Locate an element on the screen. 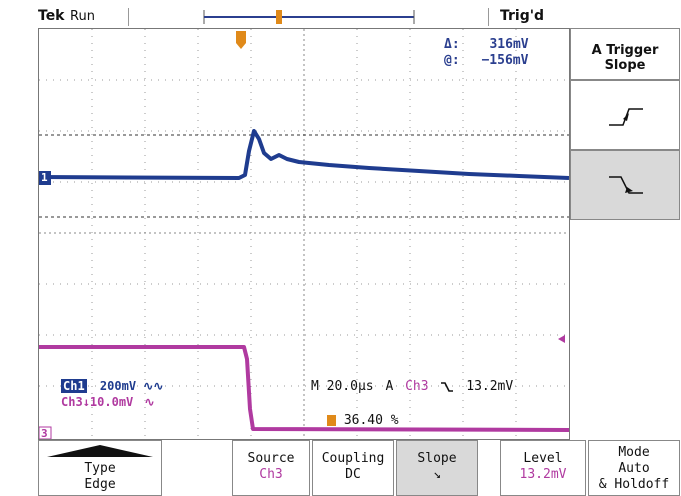 The image size is (681, 496). up-arrow-icon is located at coordinates (100, 451).